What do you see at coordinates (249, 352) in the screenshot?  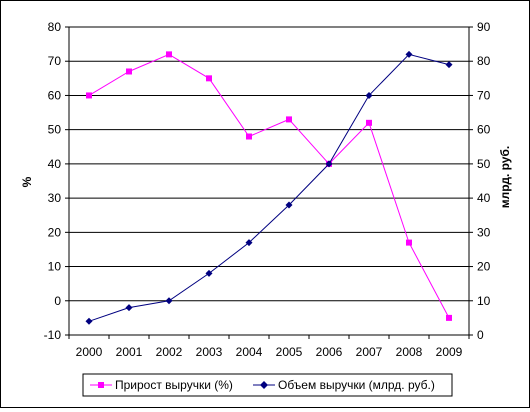 I see `x-tick-label: 2004` at bounding box center [249, 352].